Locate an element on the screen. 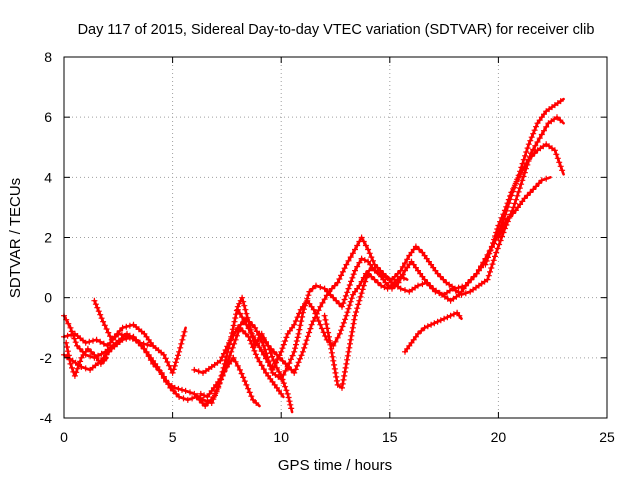  x-tick-label: 15 is located at coordinates (390, 437).